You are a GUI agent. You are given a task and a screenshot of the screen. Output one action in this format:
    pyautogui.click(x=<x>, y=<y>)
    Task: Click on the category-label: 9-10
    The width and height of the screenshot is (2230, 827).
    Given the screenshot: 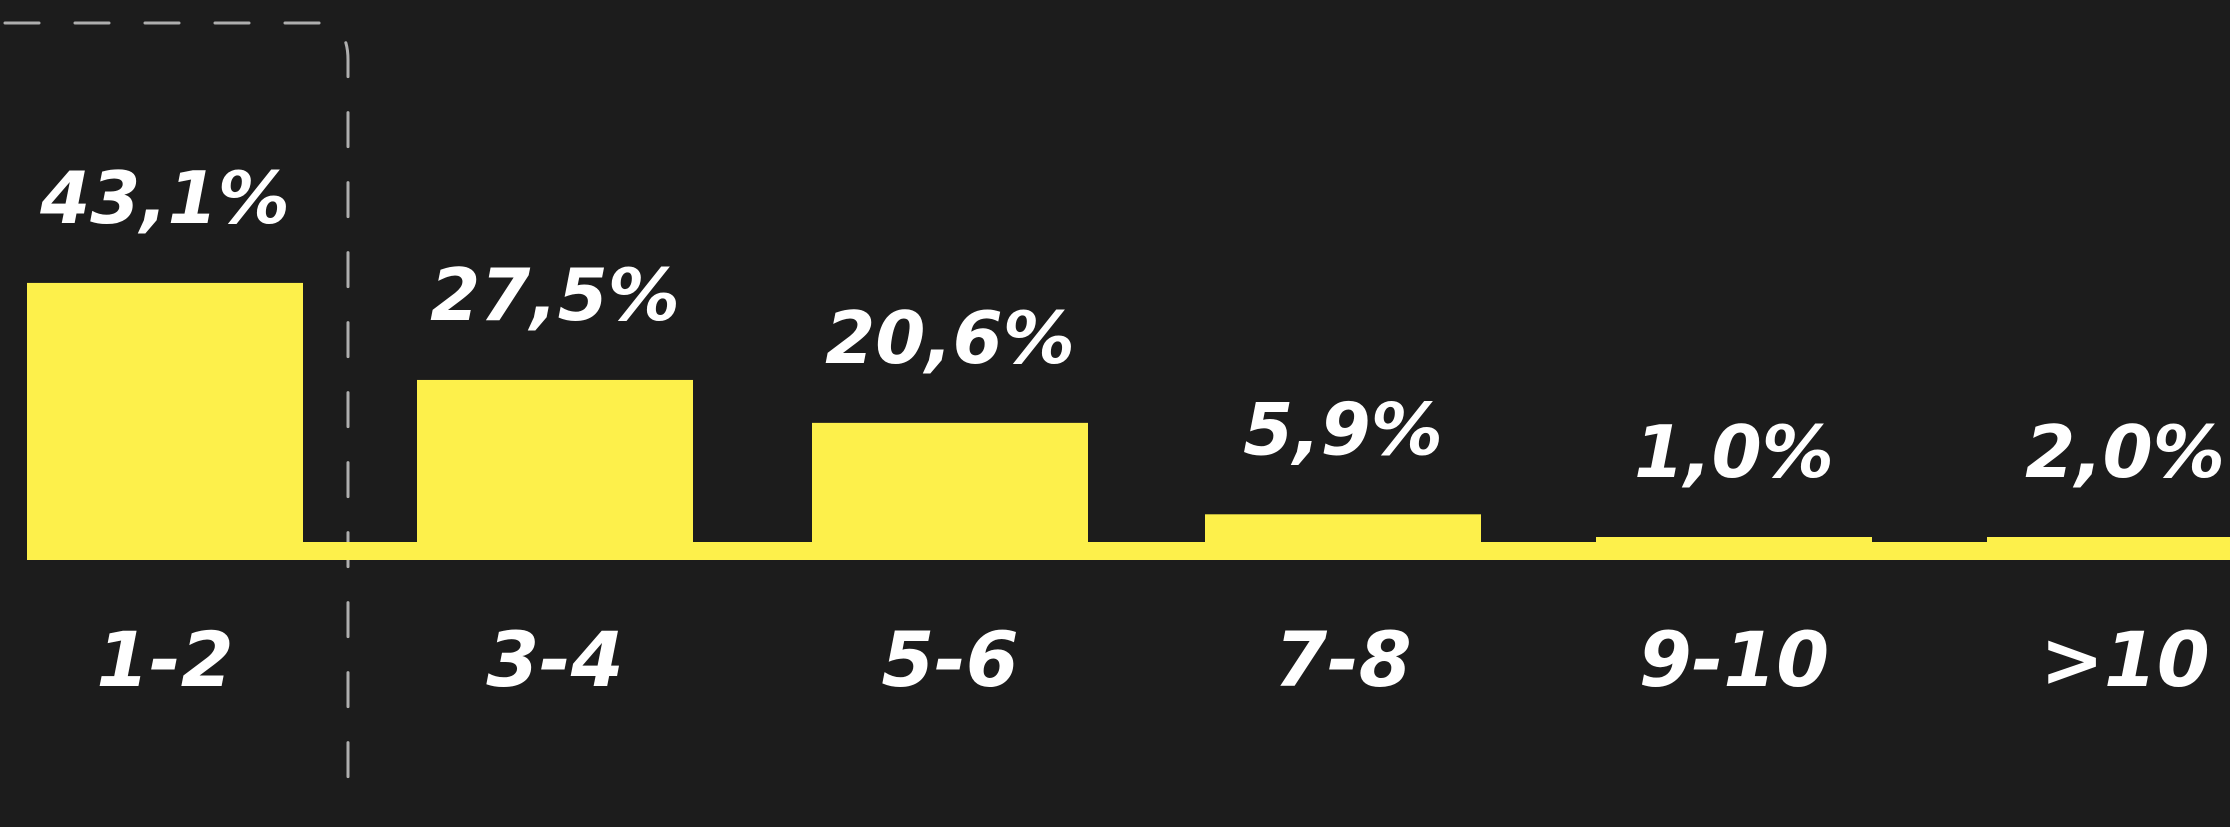 What is the action you would take?
    pyautogui.click(x=1734, y=659)
    